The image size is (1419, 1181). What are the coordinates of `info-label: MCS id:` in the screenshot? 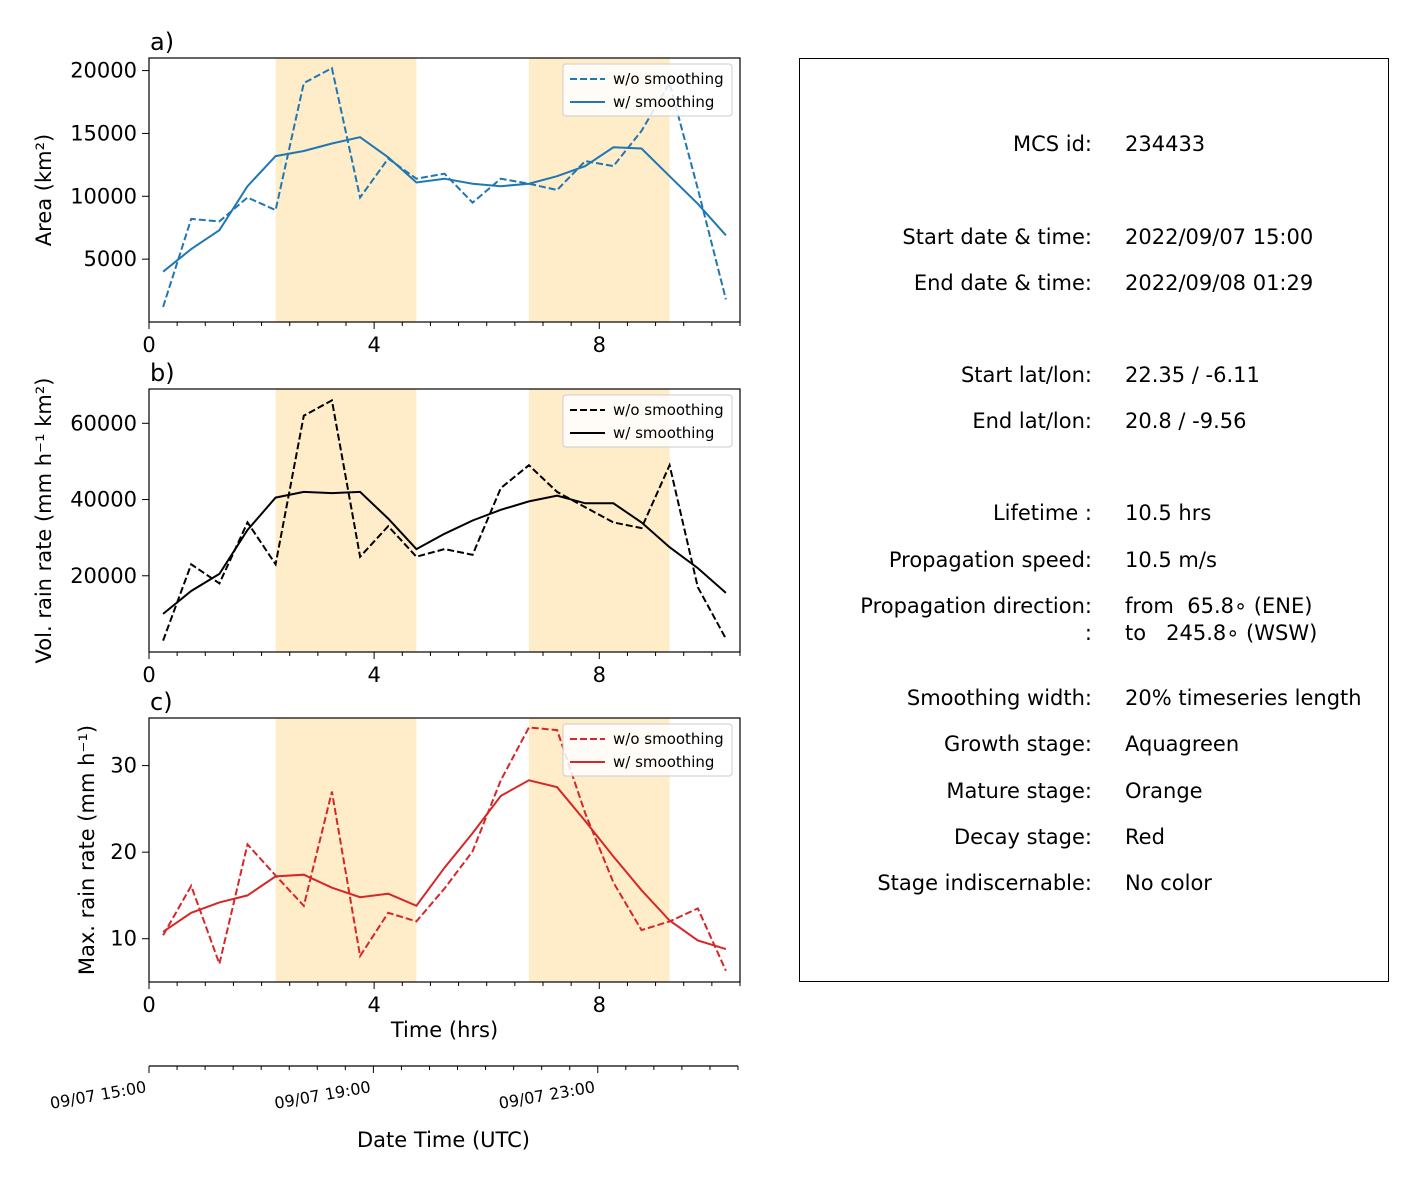 It's located at (1052, 144).